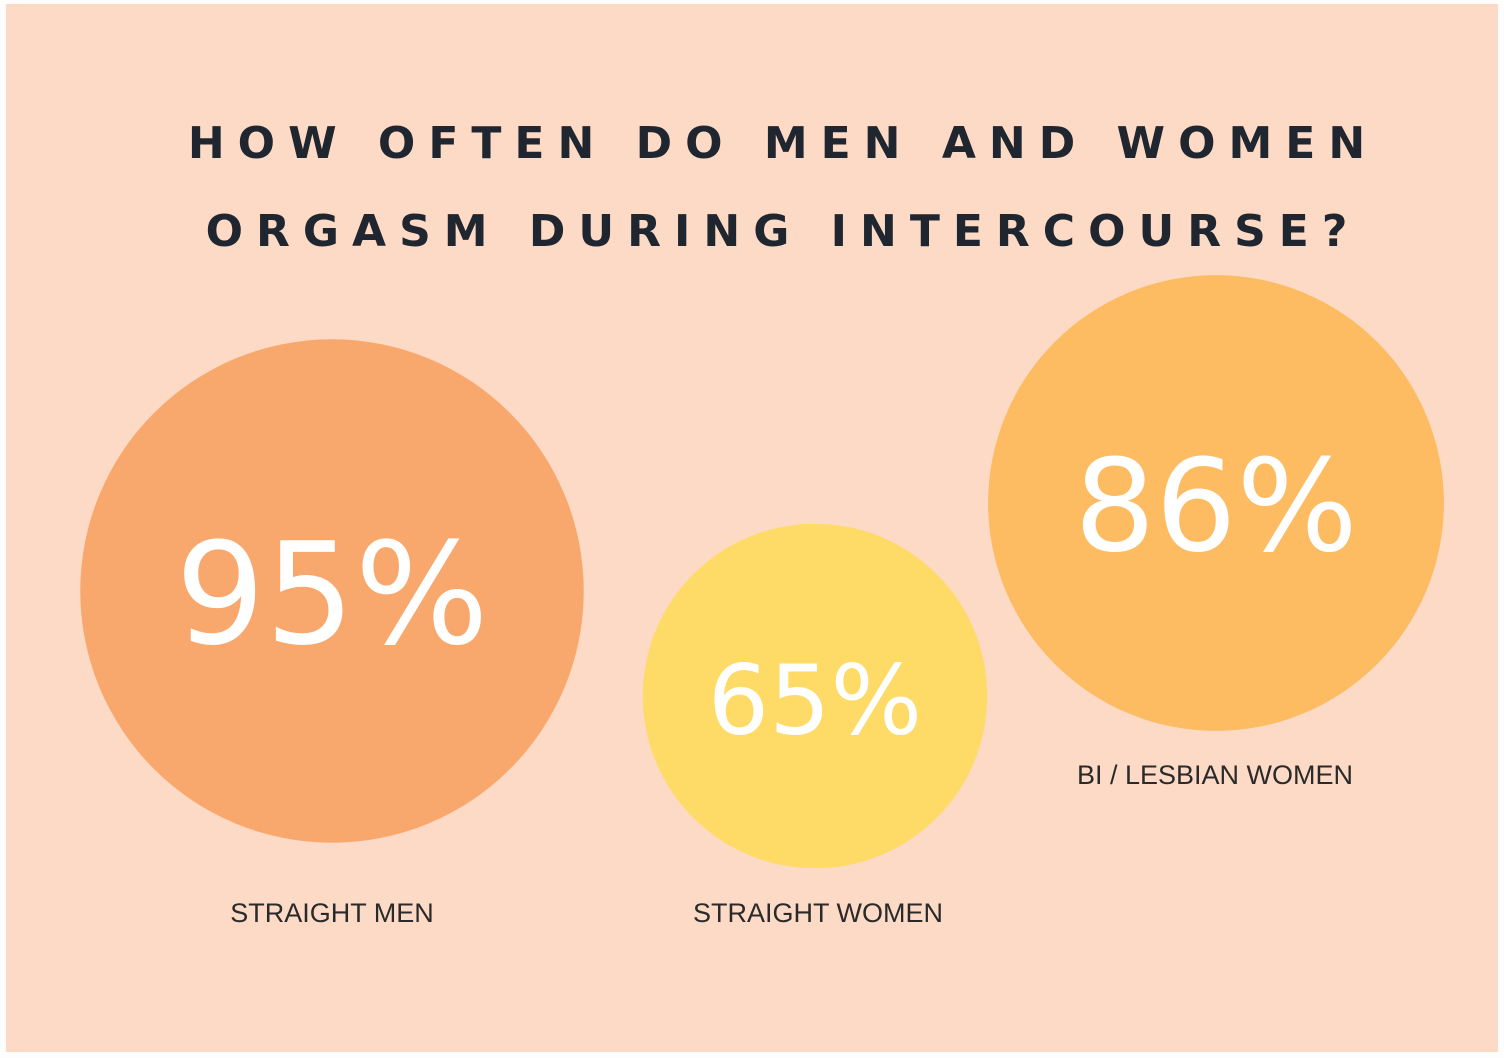  Describe the element at coordinates (815, 700) in the screenshot. I see `value-label: 65%` at that location.